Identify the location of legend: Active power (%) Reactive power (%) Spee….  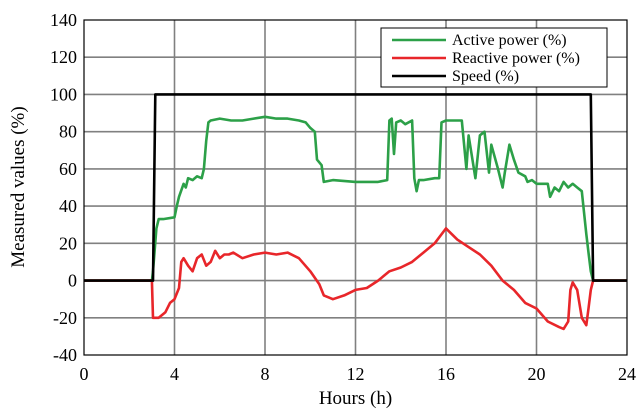
(494, 57).